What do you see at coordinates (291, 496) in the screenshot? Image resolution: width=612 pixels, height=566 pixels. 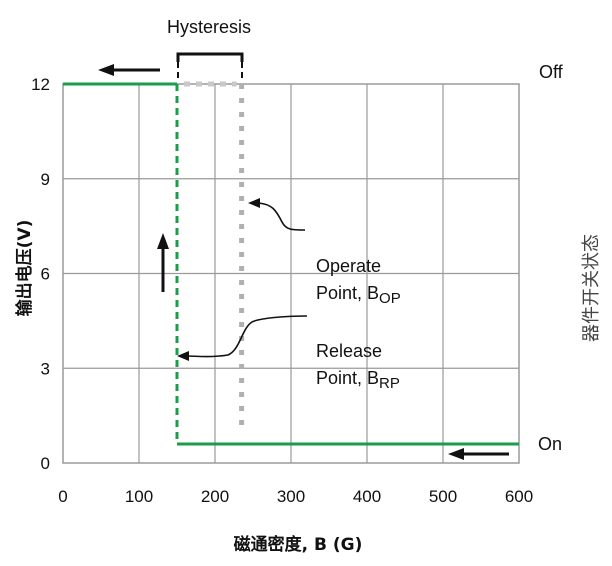 I see `x-tick-label: 300` at bounding box center [291, 496].